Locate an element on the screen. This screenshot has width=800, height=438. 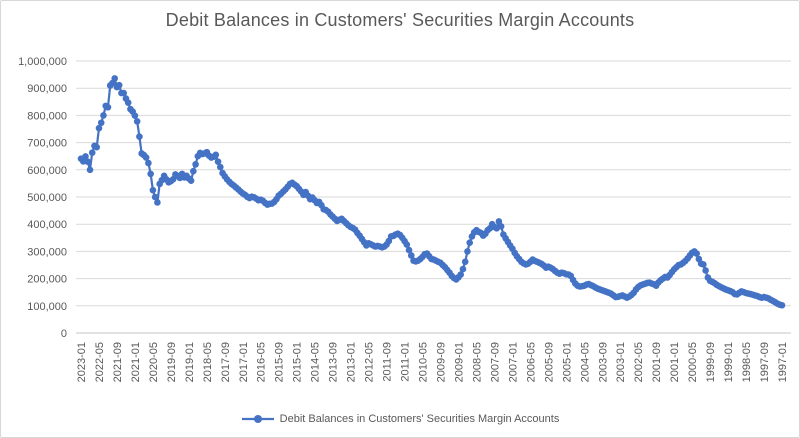
x-axis-tick-label: 2017-09 is located at coordinates (226, 362).